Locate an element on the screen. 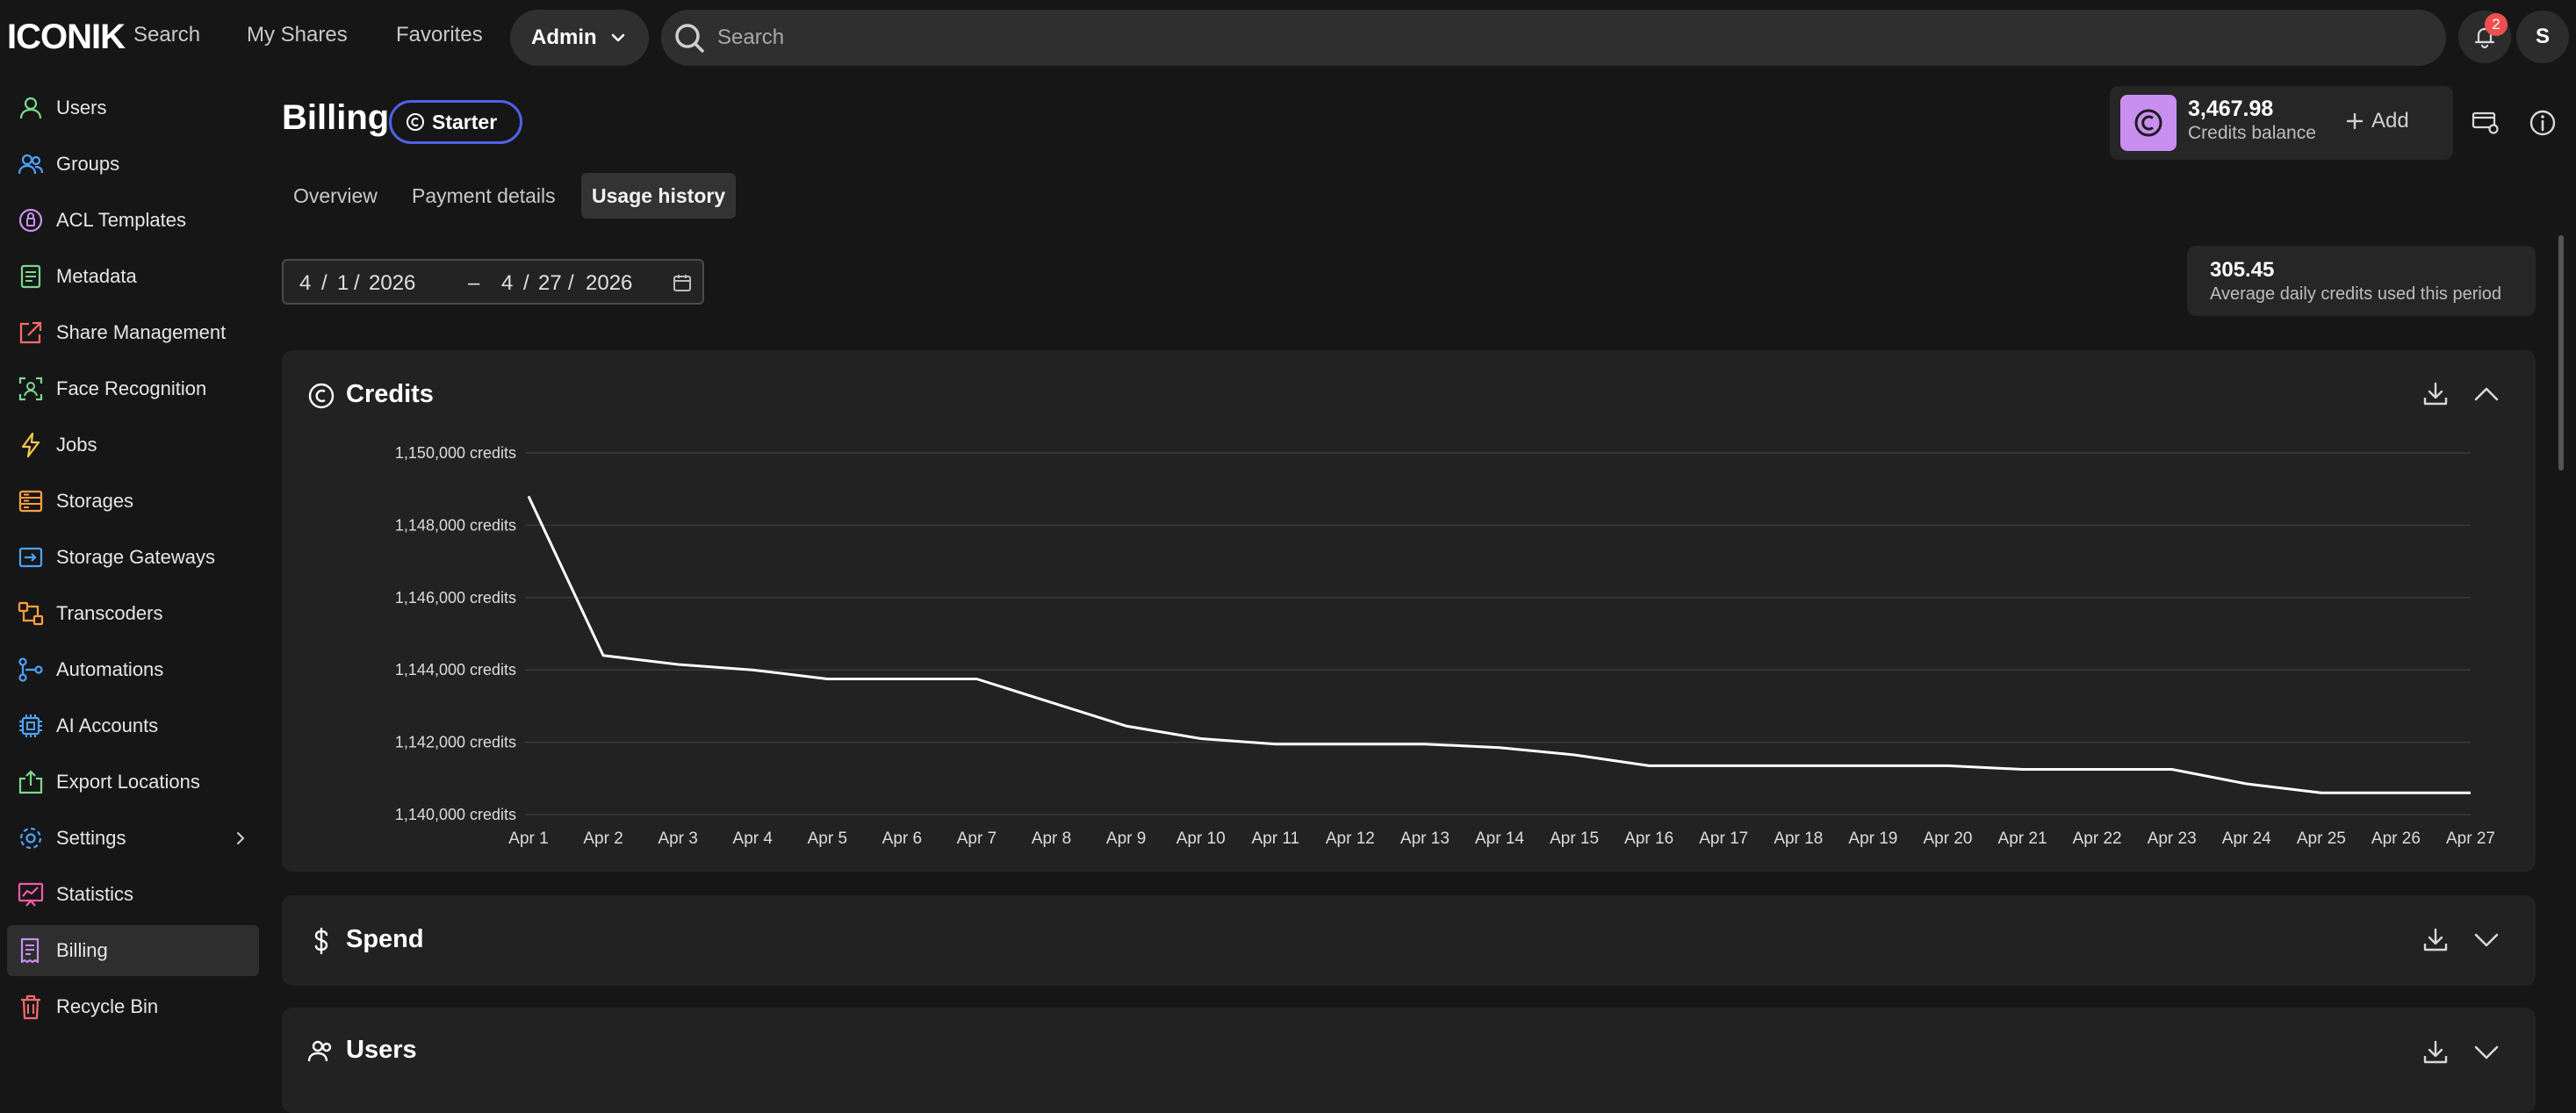 The width and height of the screenshot is (2576, 1113). average-usage-value: 305.45 is located at coordinates (2242, 270).